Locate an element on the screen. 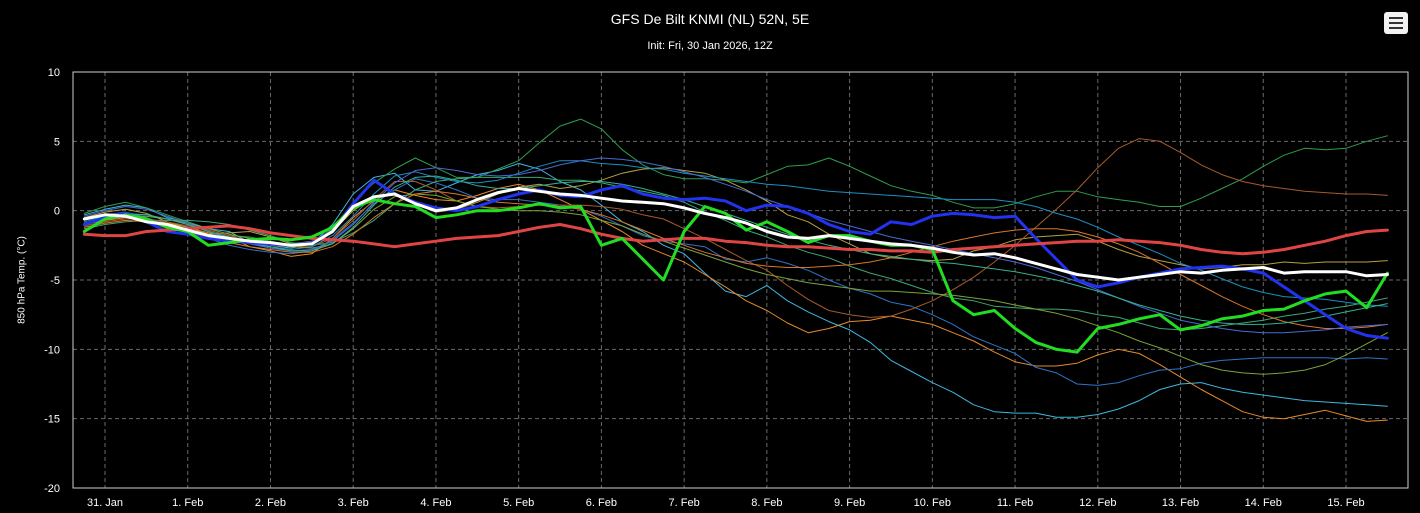 The height and width of the screenshot is (513, 1420). y-axis: 10 5 0 -5 -10 -15 -20 is located at coordinates (52, 281).